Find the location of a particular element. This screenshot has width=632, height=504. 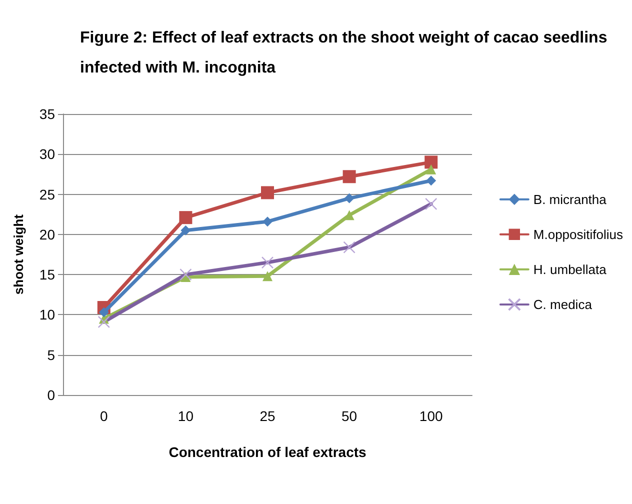

y-tick-label: 30 is located at coordinates (47, 154).